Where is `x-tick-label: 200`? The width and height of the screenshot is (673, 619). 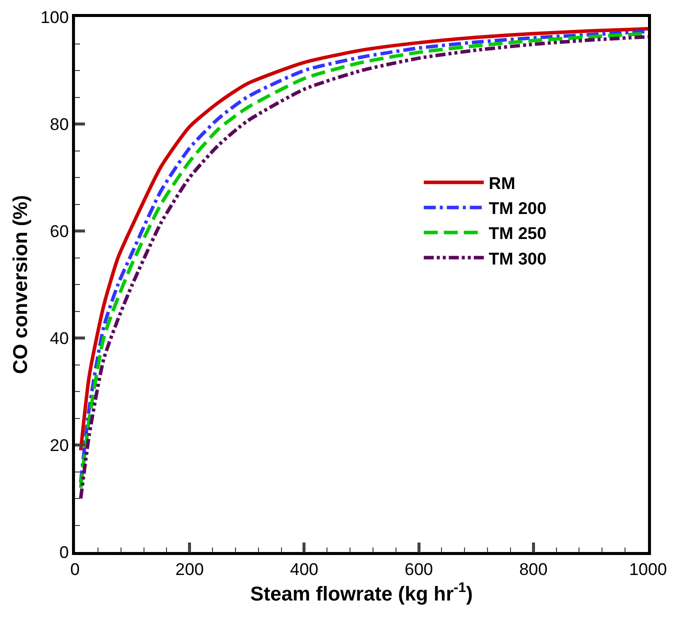 x-tick-label: 200 is located at coordinates (189, 570).